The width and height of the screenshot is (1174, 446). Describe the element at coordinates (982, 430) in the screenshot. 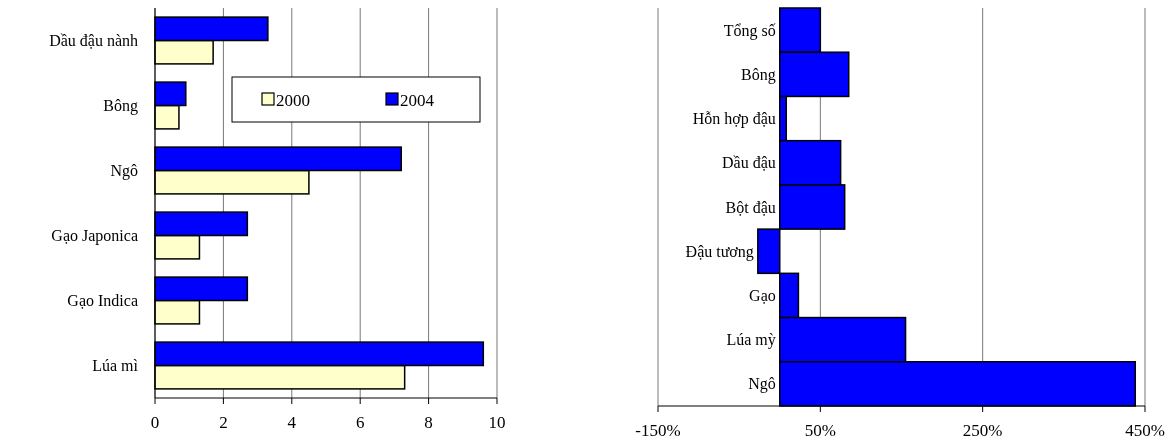

I see `x-tick-label: 250%` at that location.